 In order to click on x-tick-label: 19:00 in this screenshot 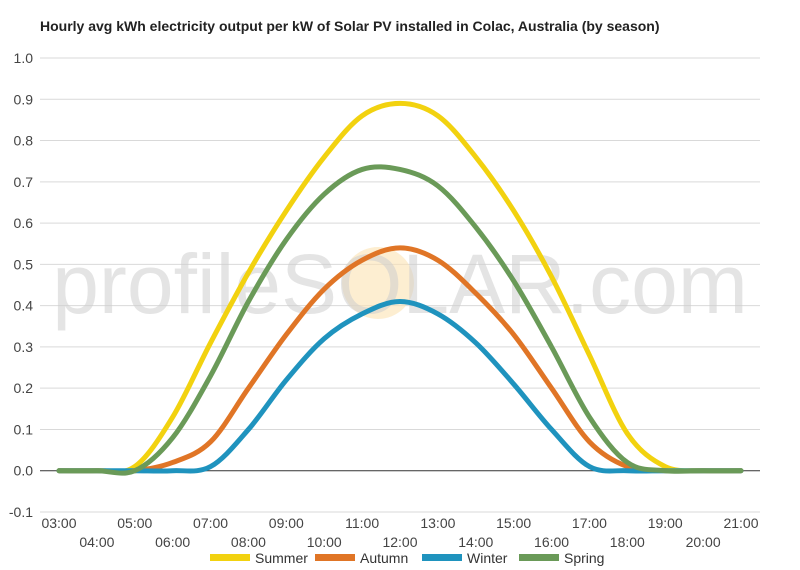, I will do `click(665, 523)`.